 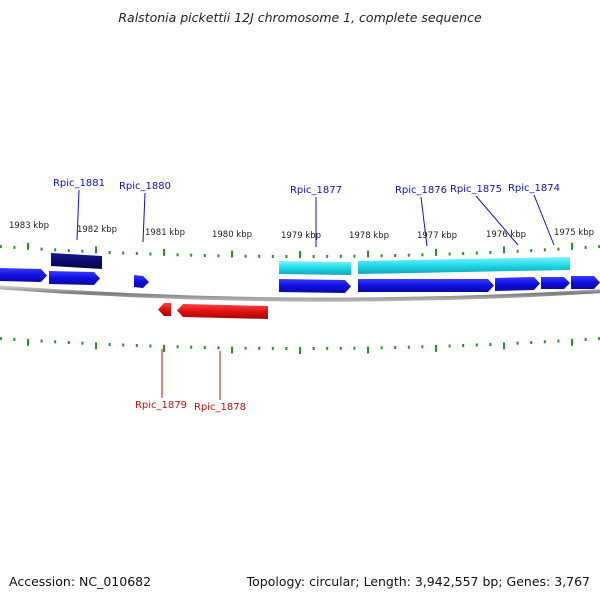 I want to click on gene-label: Rpic_1877, so click(x=316, y=190).